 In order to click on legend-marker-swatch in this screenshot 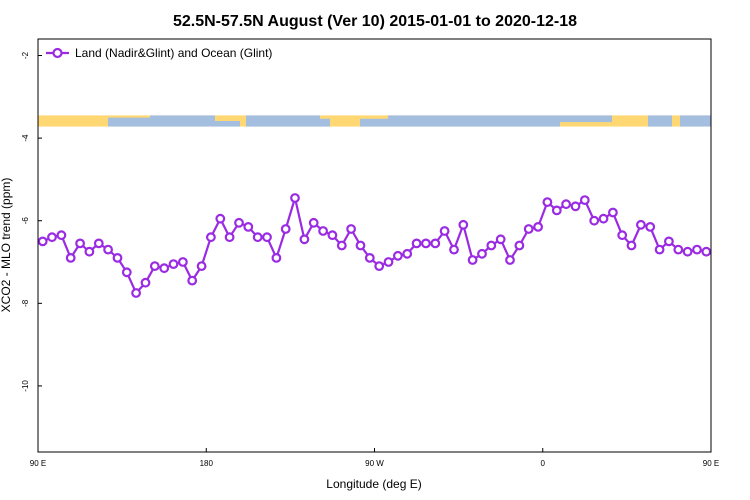, I will do `click(57, 53)`.